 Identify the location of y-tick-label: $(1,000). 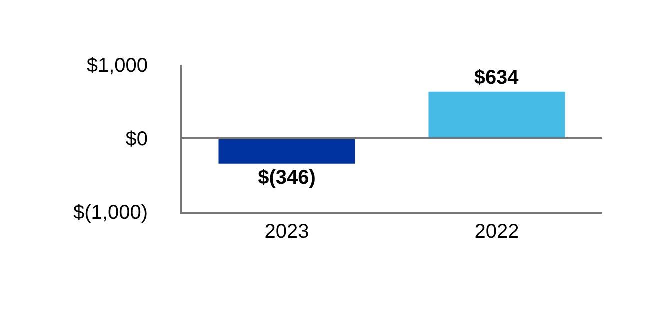
(111, 213).